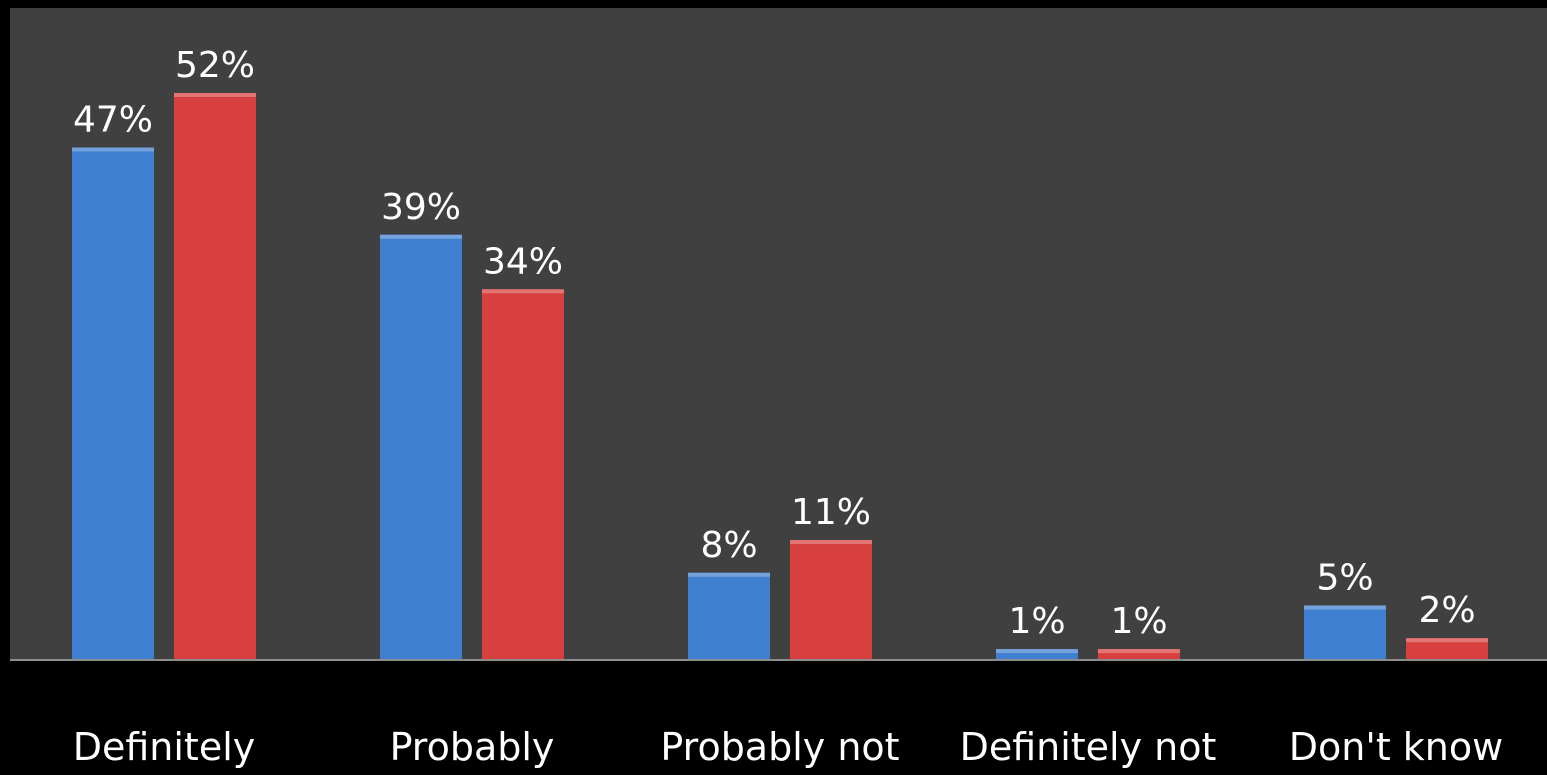 The image size is (1547, 775). I want to click on data-label-series-2-4: 2%, so click(1446, 610).